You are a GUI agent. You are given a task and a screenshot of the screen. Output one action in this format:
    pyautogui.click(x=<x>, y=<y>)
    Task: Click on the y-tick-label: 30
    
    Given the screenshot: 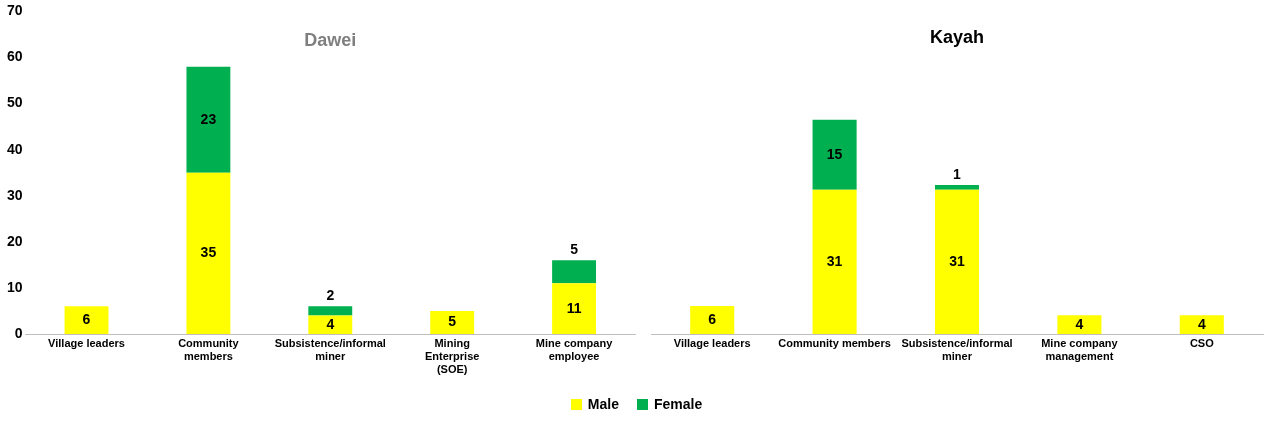 What is the action you would take?
    pyautogui.click(x=14, y=194)
    